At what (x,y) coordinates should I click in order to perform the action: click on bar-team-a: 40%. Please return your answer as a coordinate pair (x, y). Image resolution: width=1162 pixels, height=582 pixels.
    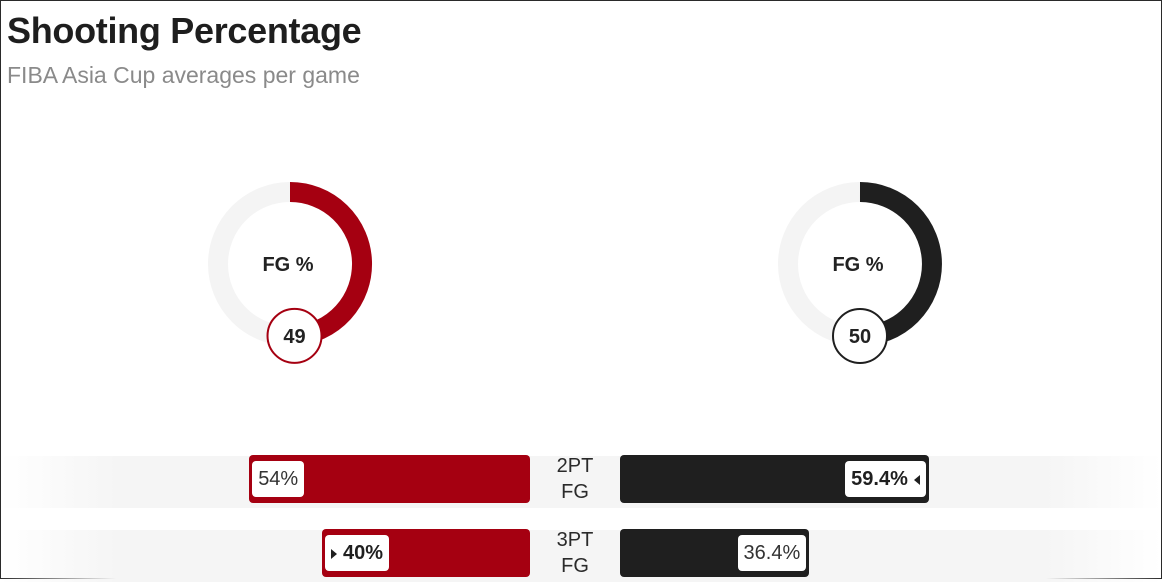
    Looking at the image, I should click on (426, 553).